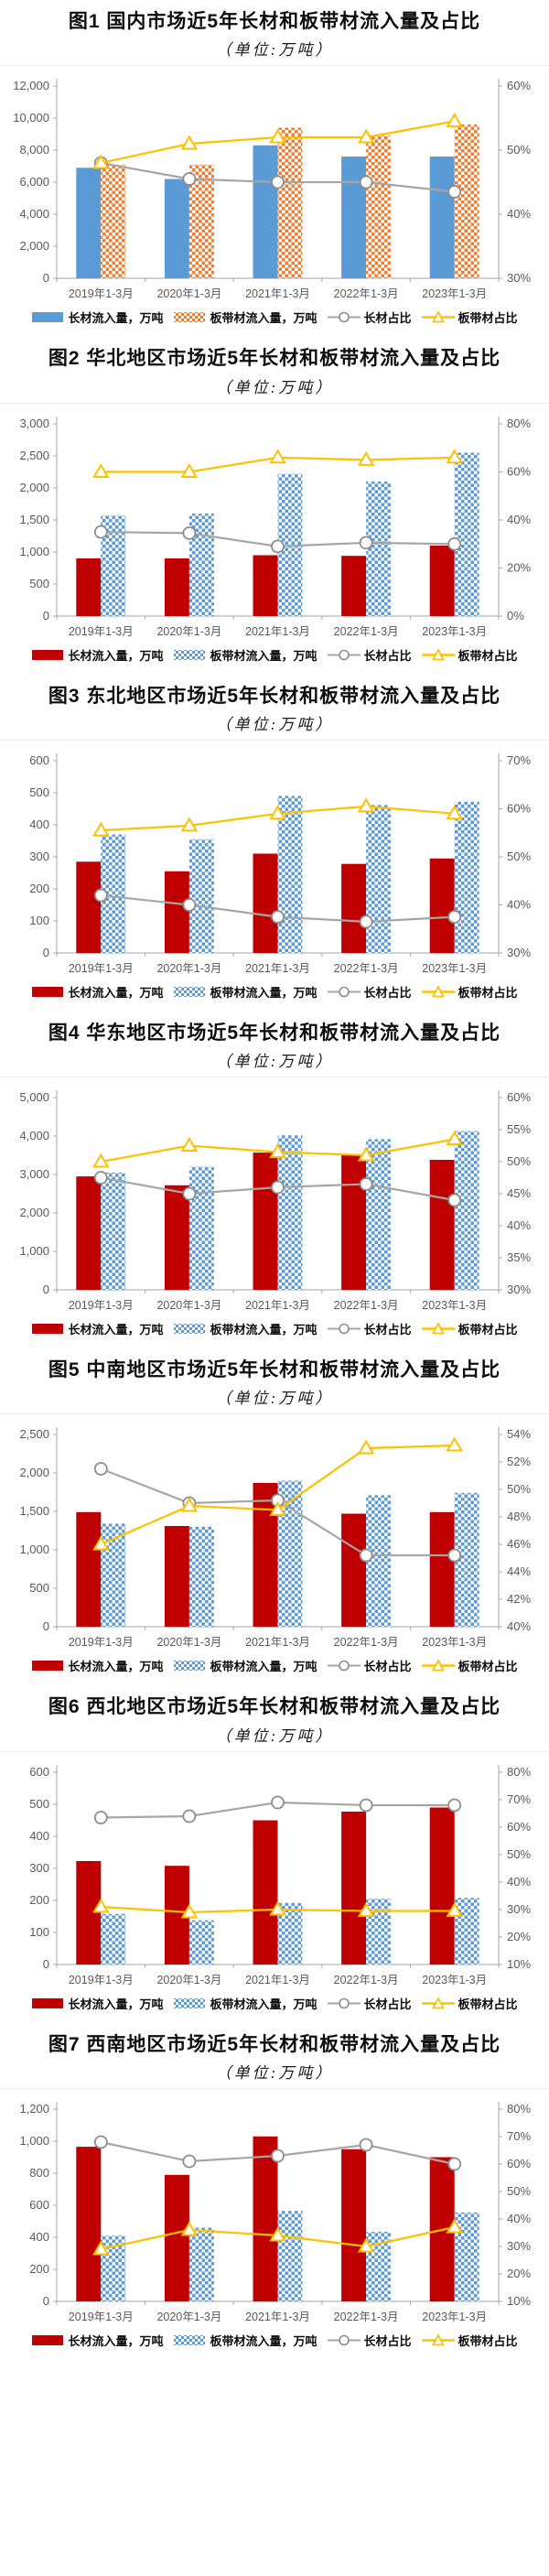  I want to click on svg-text: 4,000, so click(34, 1135).